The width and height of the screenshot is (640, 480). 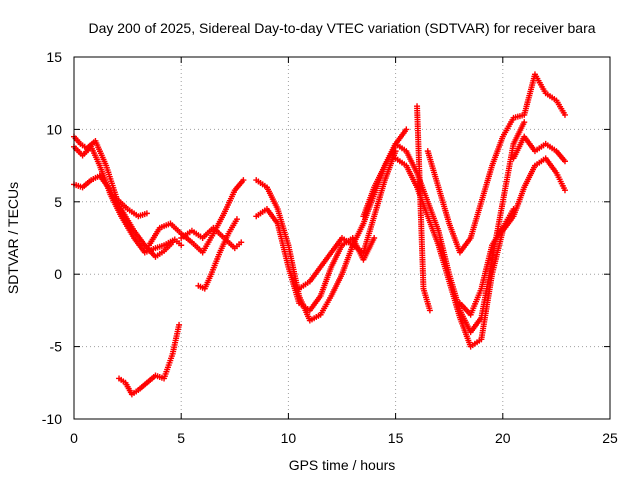 What do you see at coordinates (58, 202) in the screenshot?
I see `y-tick-label: 5` at bounding box center [58, 202].